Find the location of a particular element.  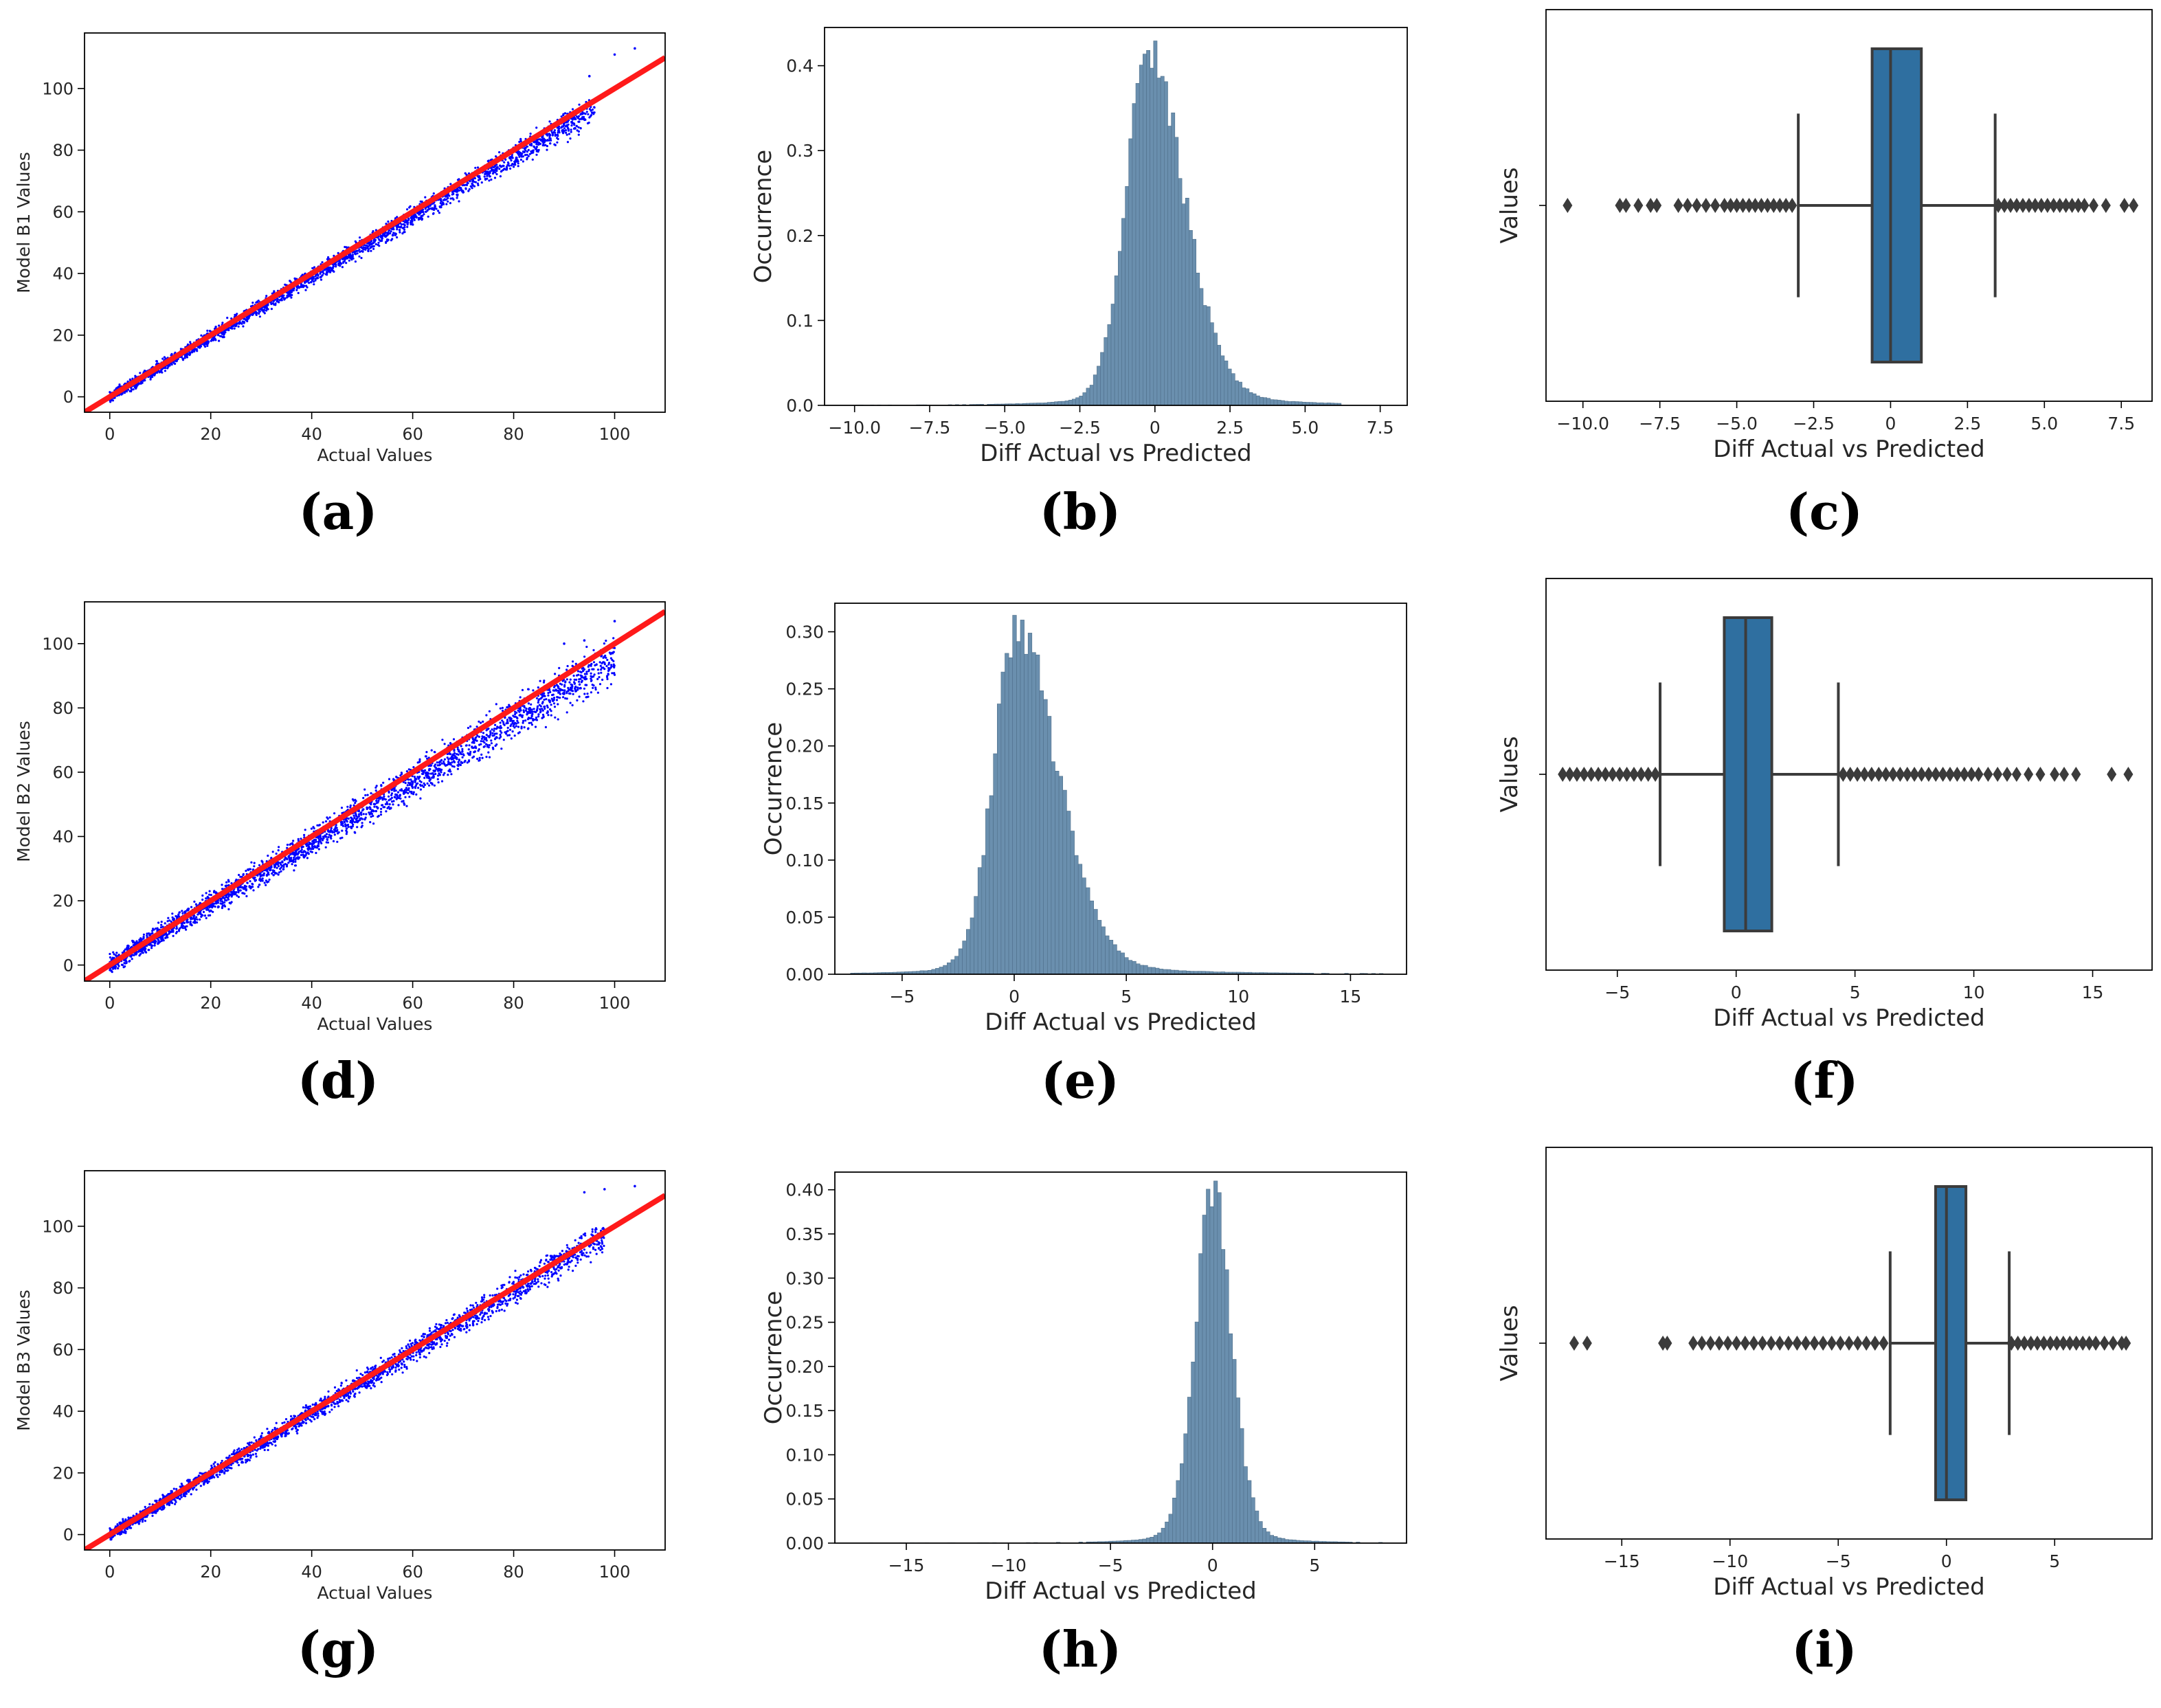

axes-frame-b is located at coordinates (1116, 216).